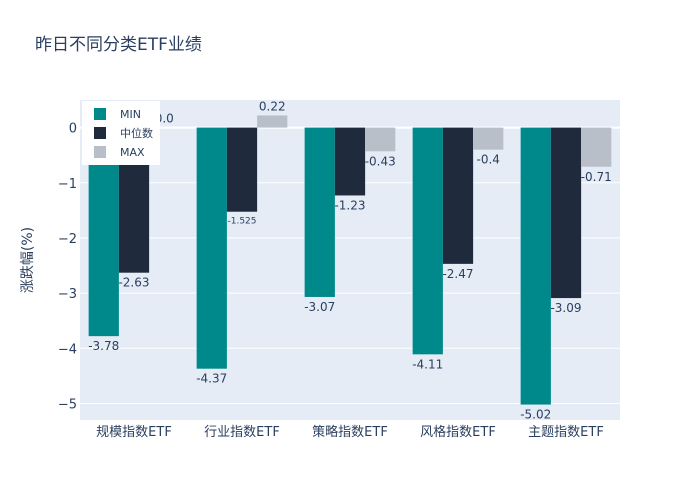 The height and width of the screenshot is (500, 700). I want to click on data-label: -4.37, so click(211, 379).